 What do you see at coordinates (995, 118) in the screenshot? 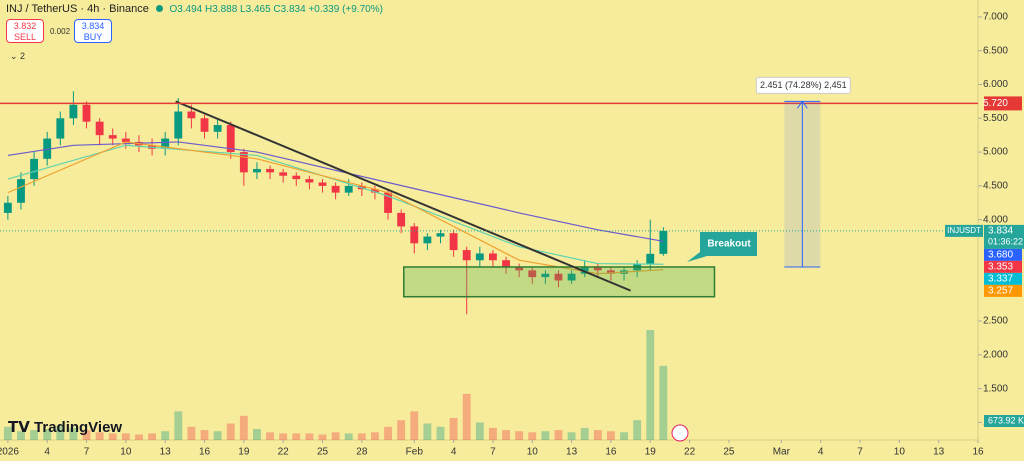
I see `y-tick-label: 5.500` at bounding box center [995, 118].